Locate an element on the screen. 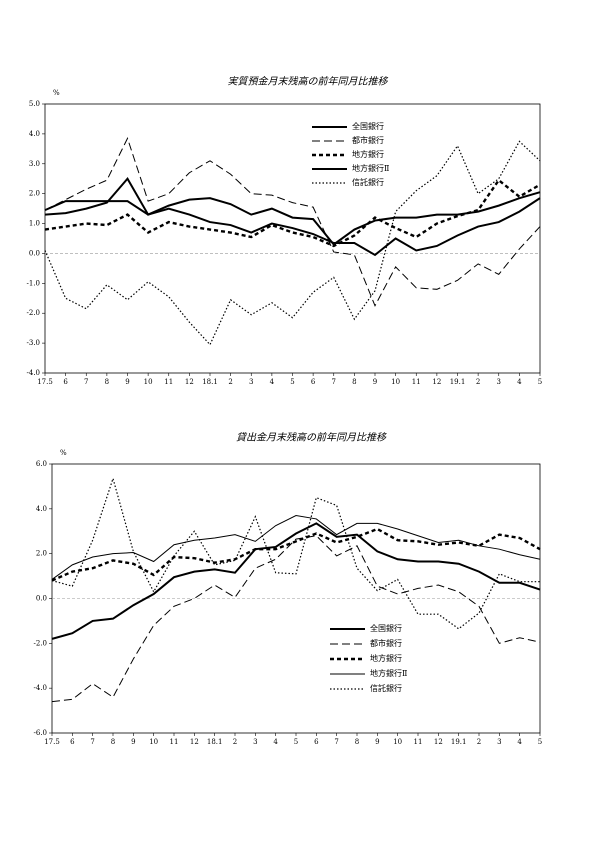  y-tick-label: 5.0 is located at coordinates (34, 104).